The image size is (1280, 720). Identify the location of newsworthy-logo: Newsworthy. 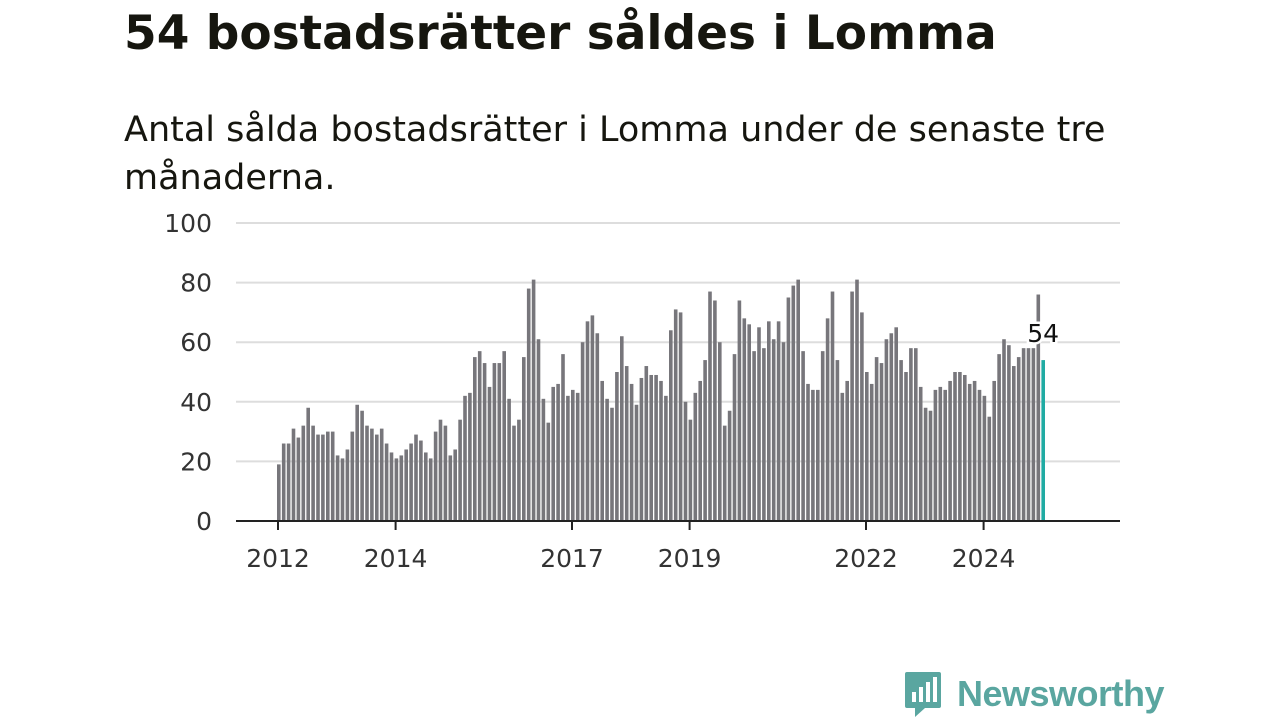
(1034, 694).